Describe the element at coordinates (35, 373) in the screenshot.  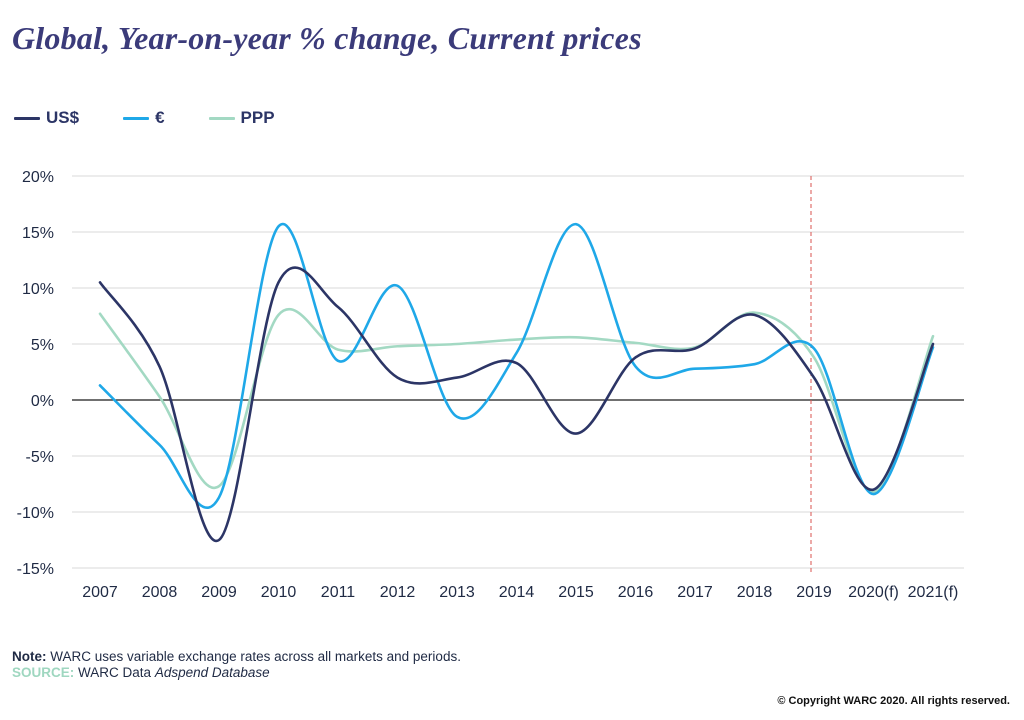
I see `y-axis-ticks: 20% 15% 10% 5% 0% -5% -10% -15%` at that location.